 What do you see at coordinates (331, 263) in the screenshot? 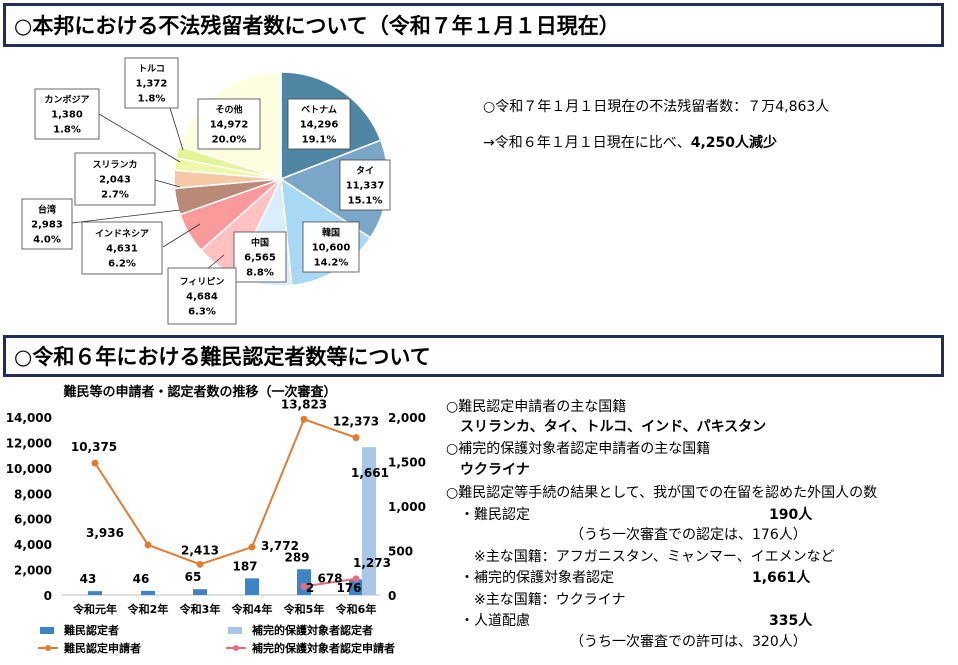
I see `pie-label-percent: 14.2%` at bounding box center [331, 263].